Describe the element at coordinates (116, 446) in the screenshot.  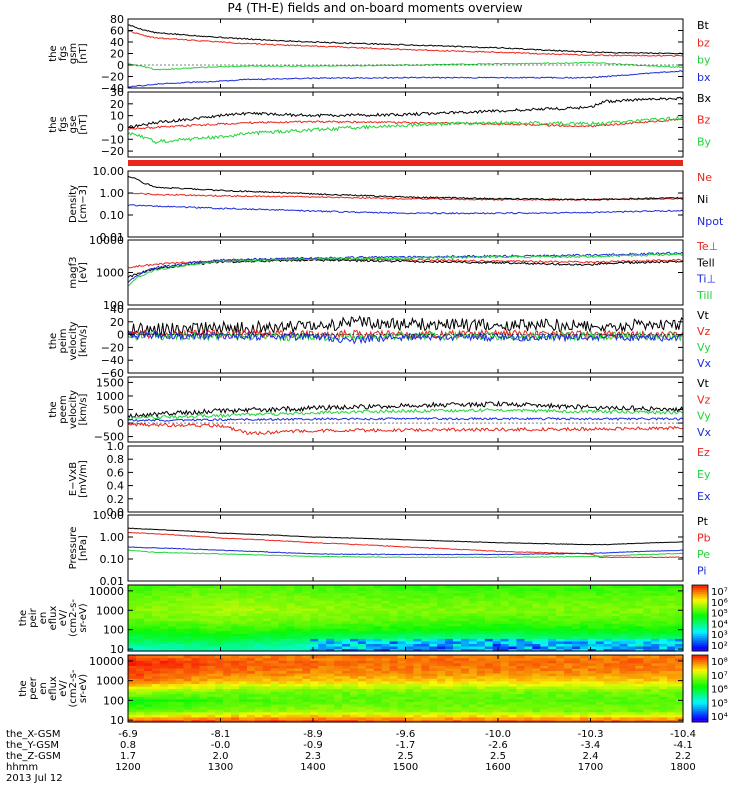
I see `y-tick-label: 1.0` at that location.